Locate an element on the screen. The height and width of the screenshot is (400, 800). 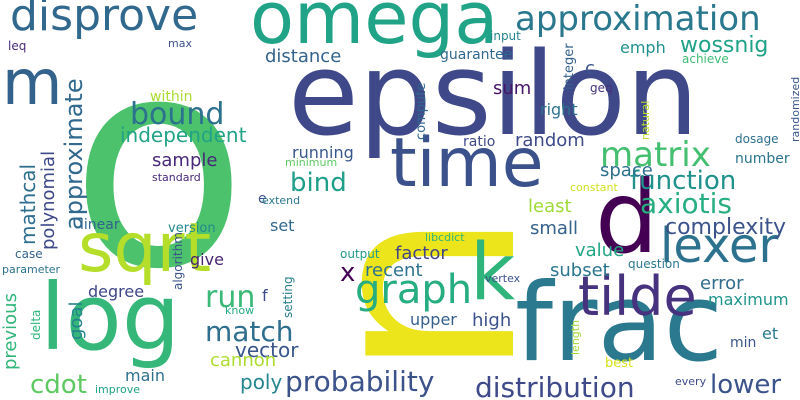
cloud-word-compute: compute is located at coordinates (421, 111).